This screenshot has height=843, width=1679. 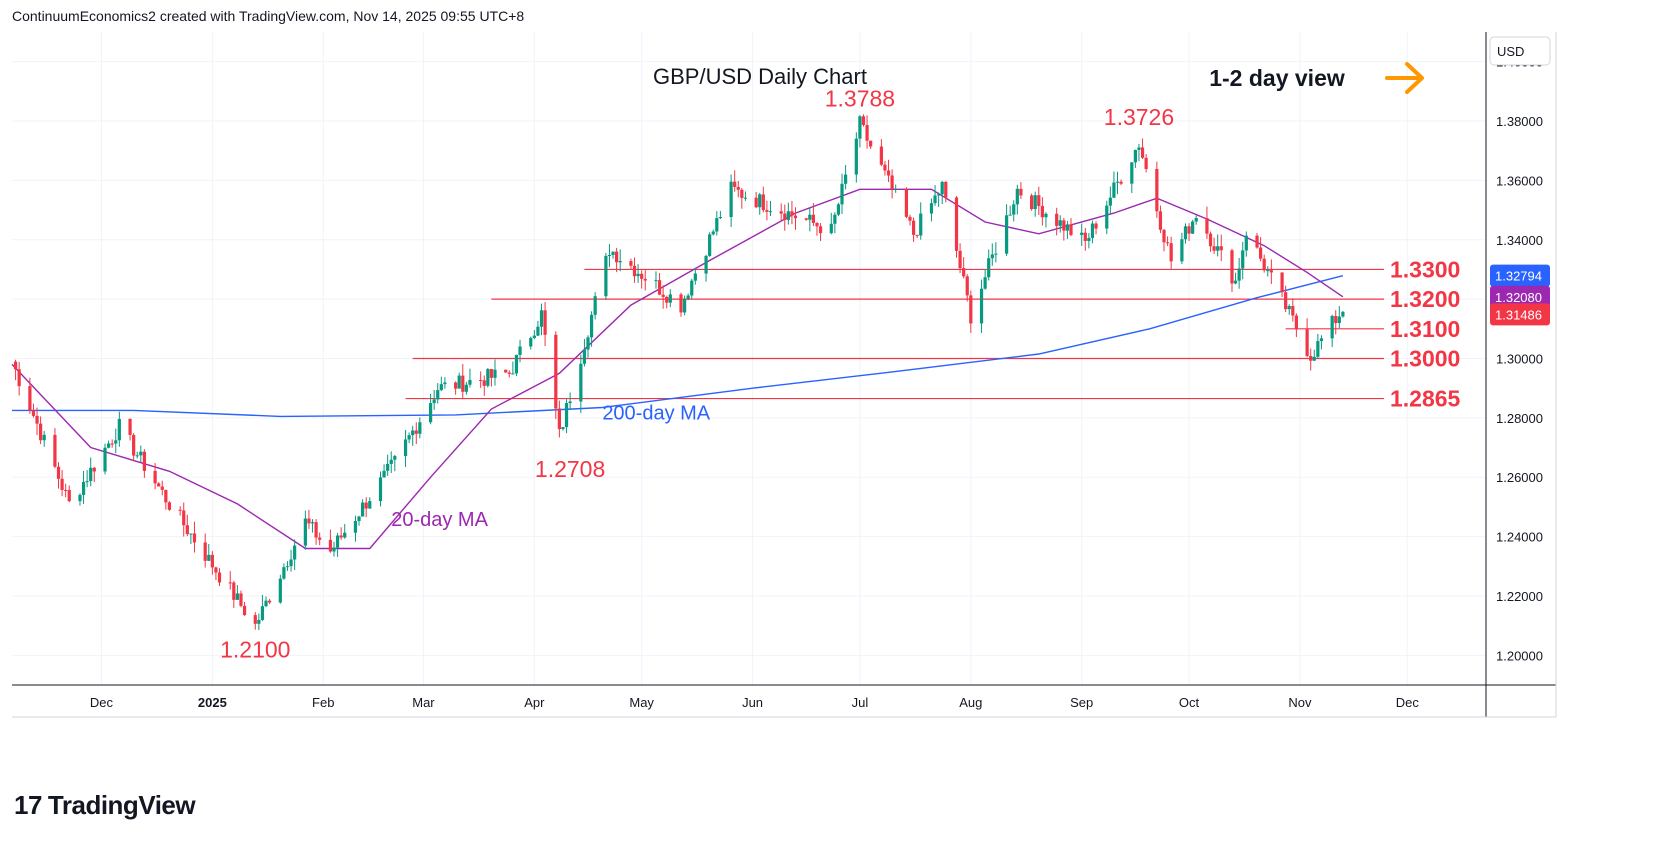 I want to click on price-badge-label: 1.31486, so click(x=1518, y=314).